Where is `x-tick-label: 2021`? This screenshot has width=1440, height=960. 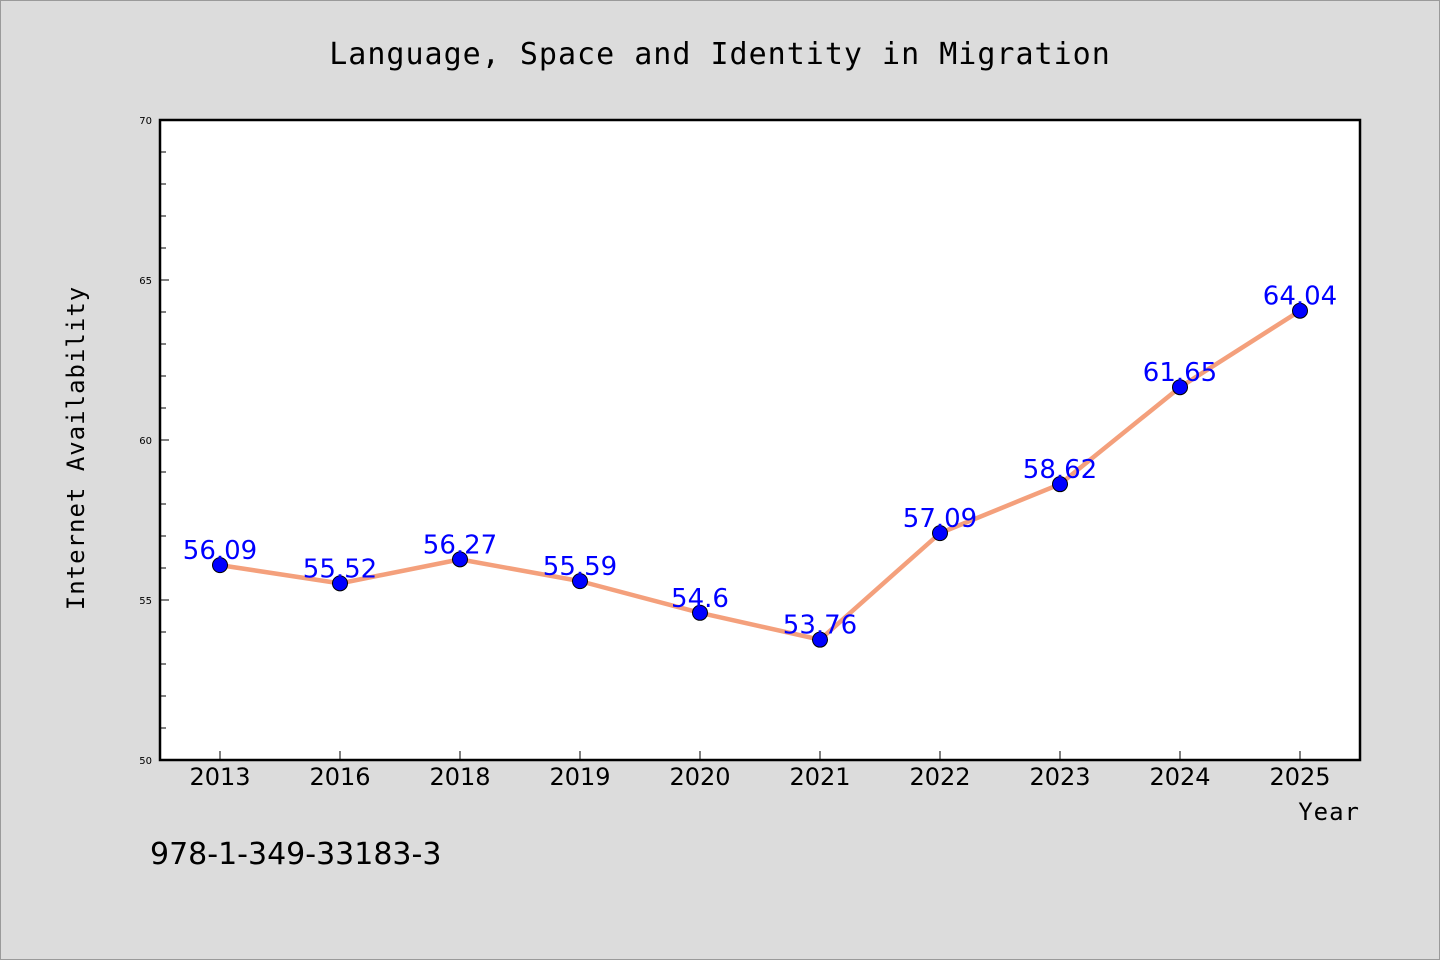
x-tick-label: 2021 is located at coordinates (819, 777).